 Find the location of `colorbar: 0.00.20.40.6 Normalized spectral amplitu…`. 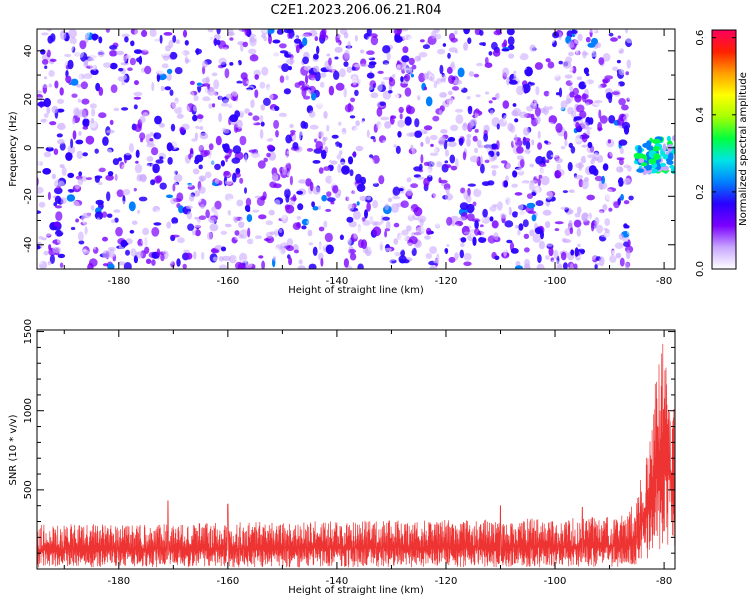

colorbar: 0.00.20.40.6 Normalized spectral amplitu… is located at coordinates (722, 153).